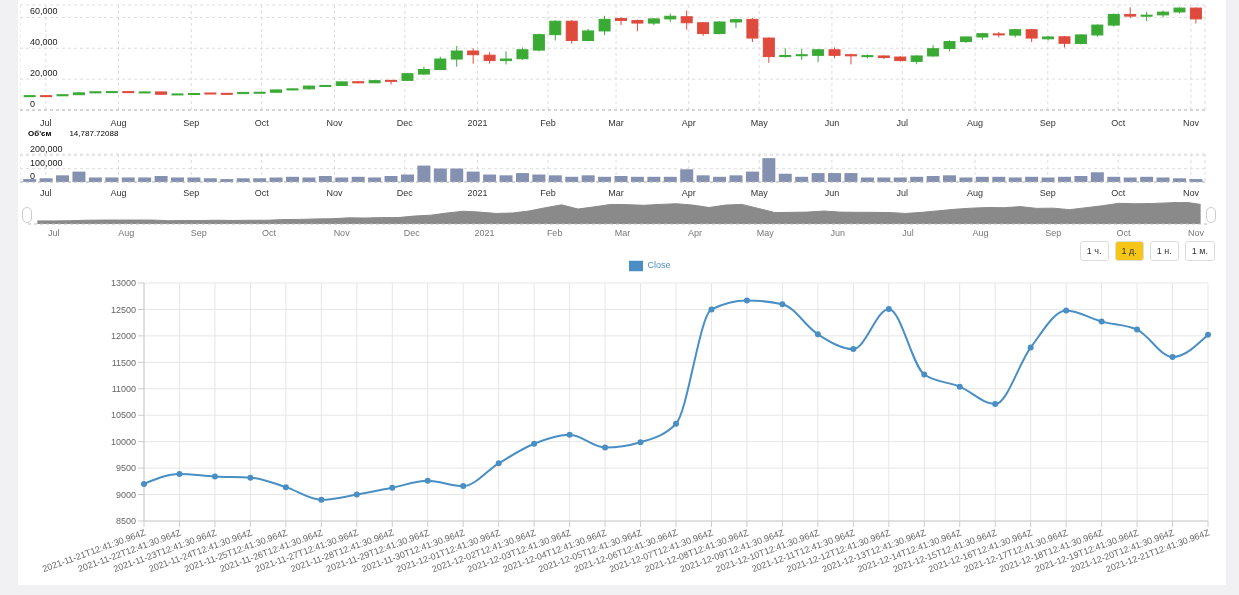  What do you see at coordinates (44, 42) in the screenshot?
I see `y-tick-label: 40,000` at bounding box center [44, 42].